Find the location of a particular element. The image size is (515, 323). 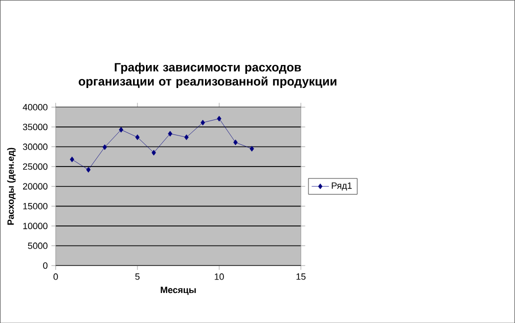

y-tick-label: 0 is located at coordinates (45, 265).